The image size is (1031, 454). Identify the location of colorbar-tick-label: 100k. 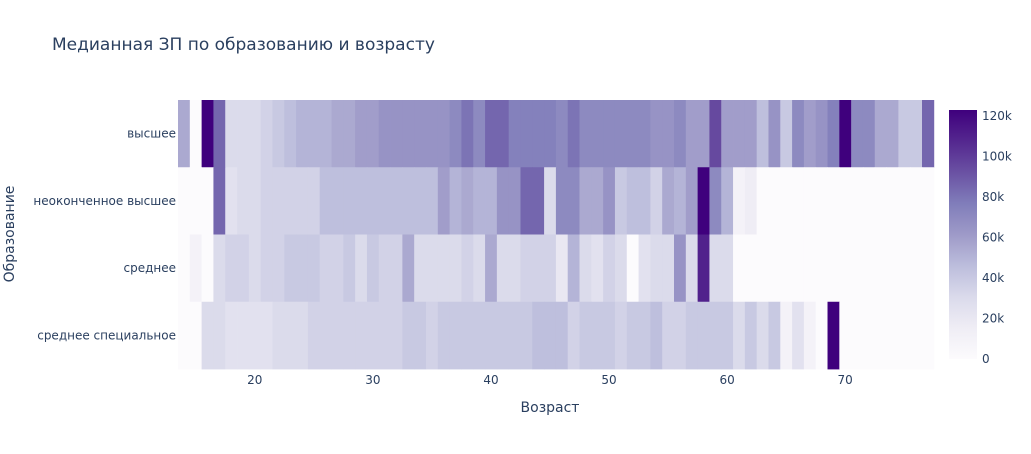
(997, 157).